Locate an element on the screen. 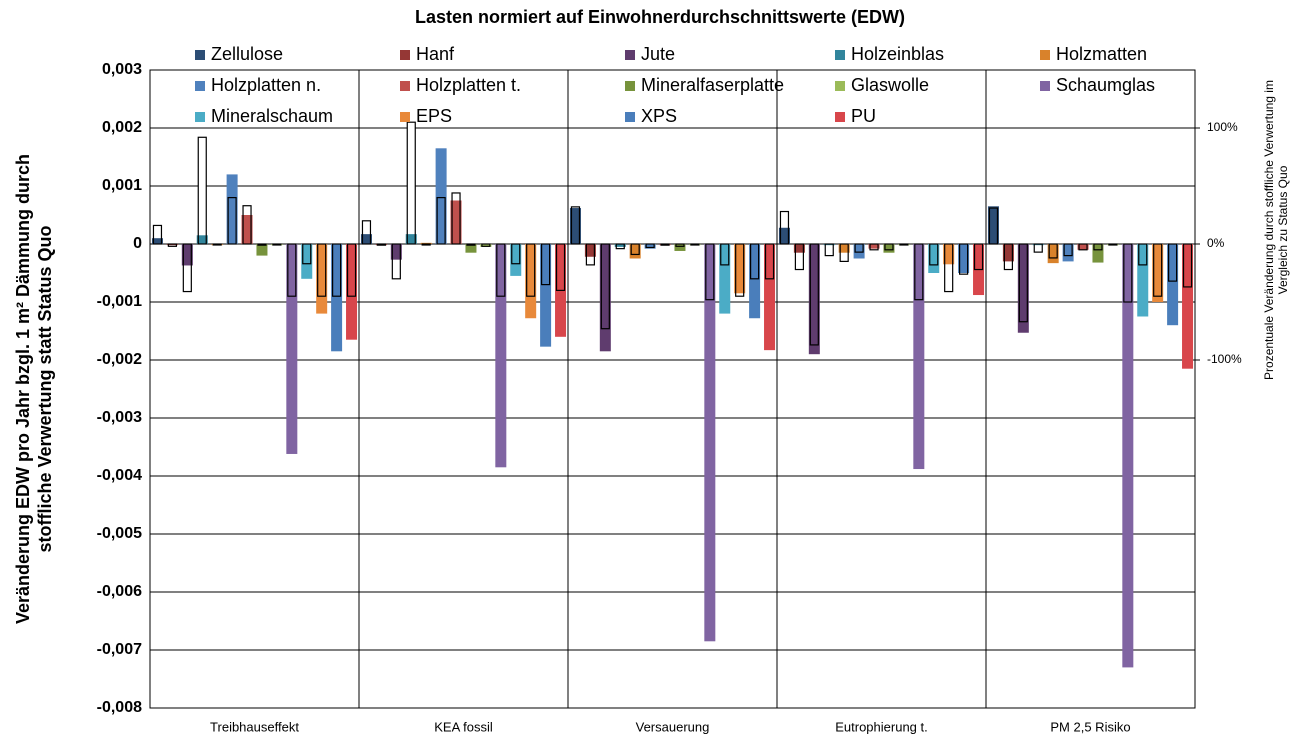  y-tick-label: -0,006 is located at coordinates (119, 591).